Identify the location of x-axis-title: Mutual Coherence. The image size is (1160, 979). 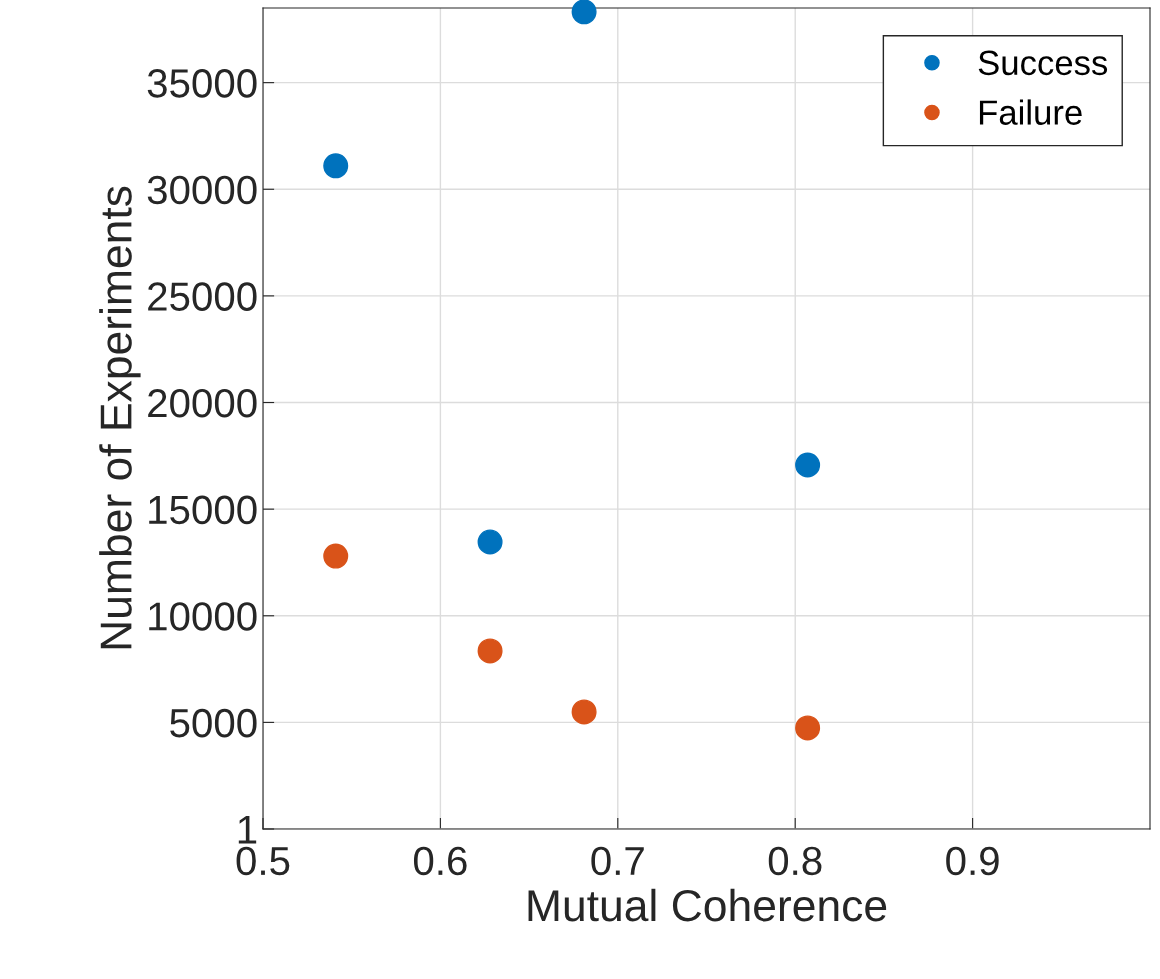
(707, 905).